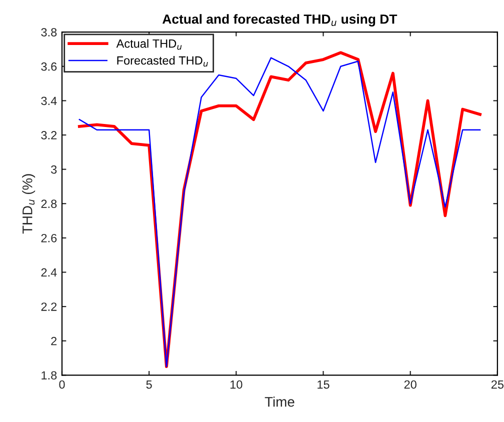 This screenshot has width=504, height=422. Describe the element at coordinates (236, 384) in the screenshot. I see `x-tick-label: 10` at that location.